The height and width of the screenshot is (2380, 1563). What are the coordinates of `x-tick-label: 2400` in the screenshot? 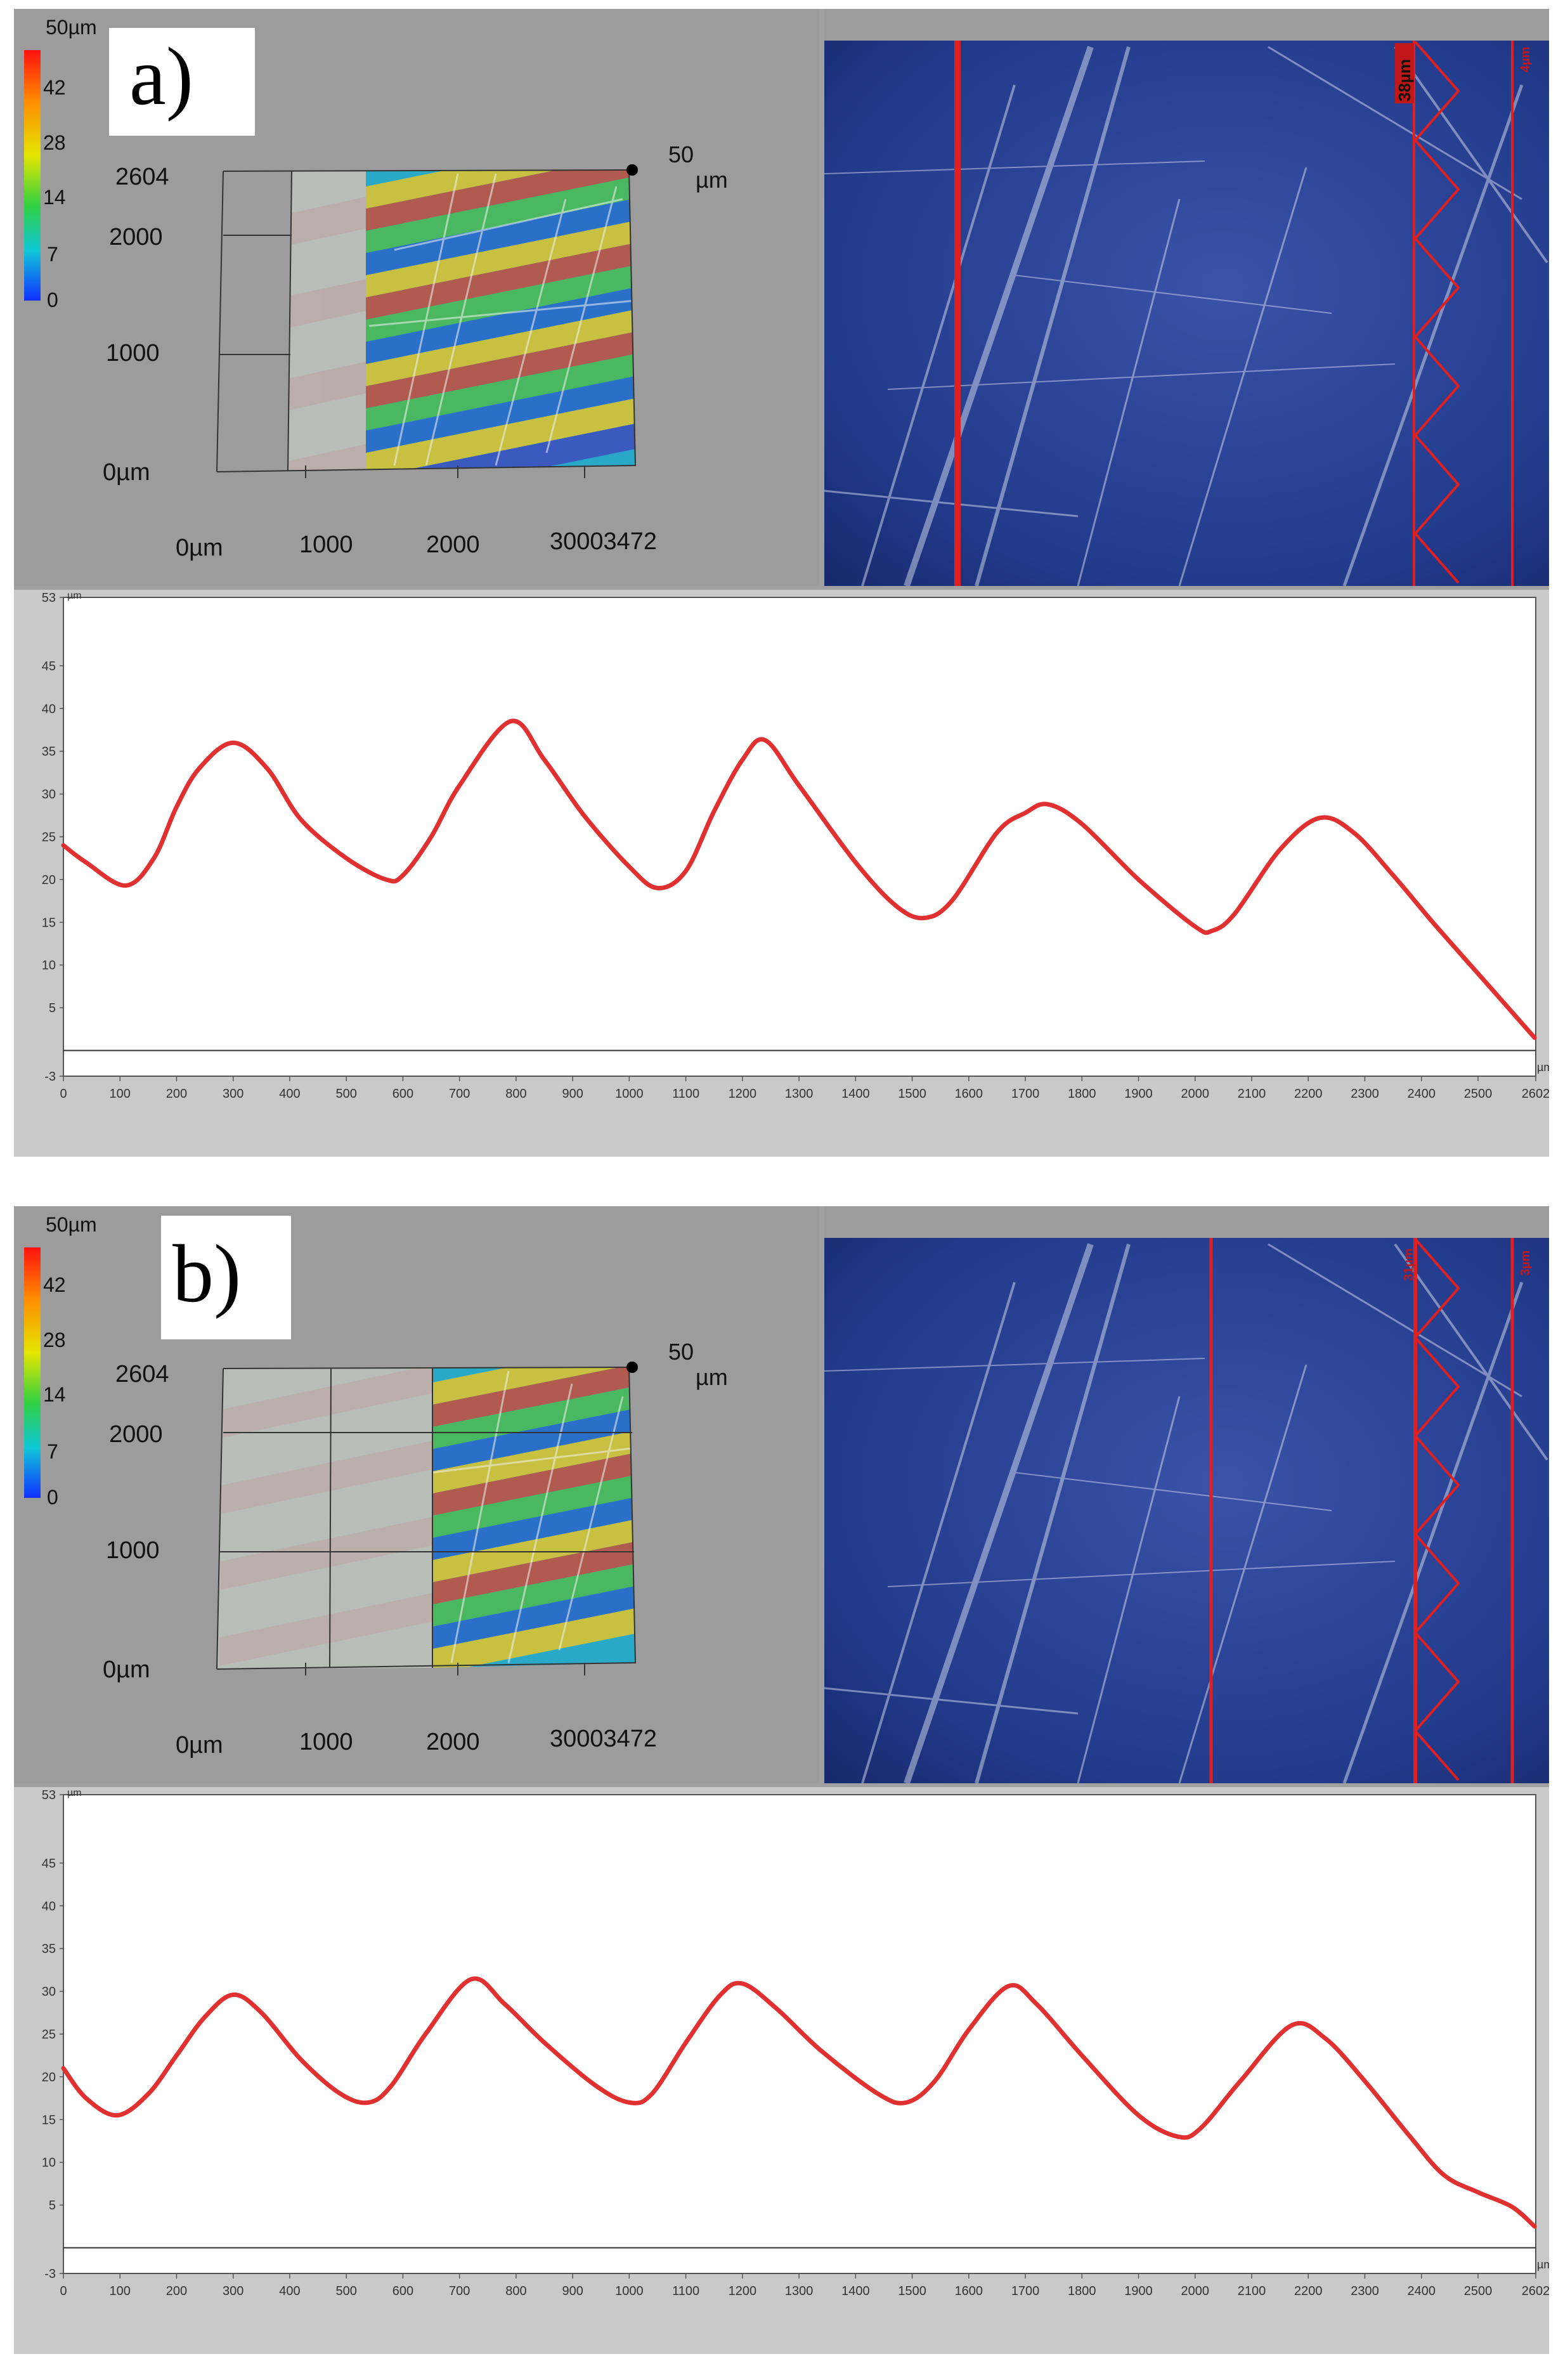 It's located at (1422, 2291).